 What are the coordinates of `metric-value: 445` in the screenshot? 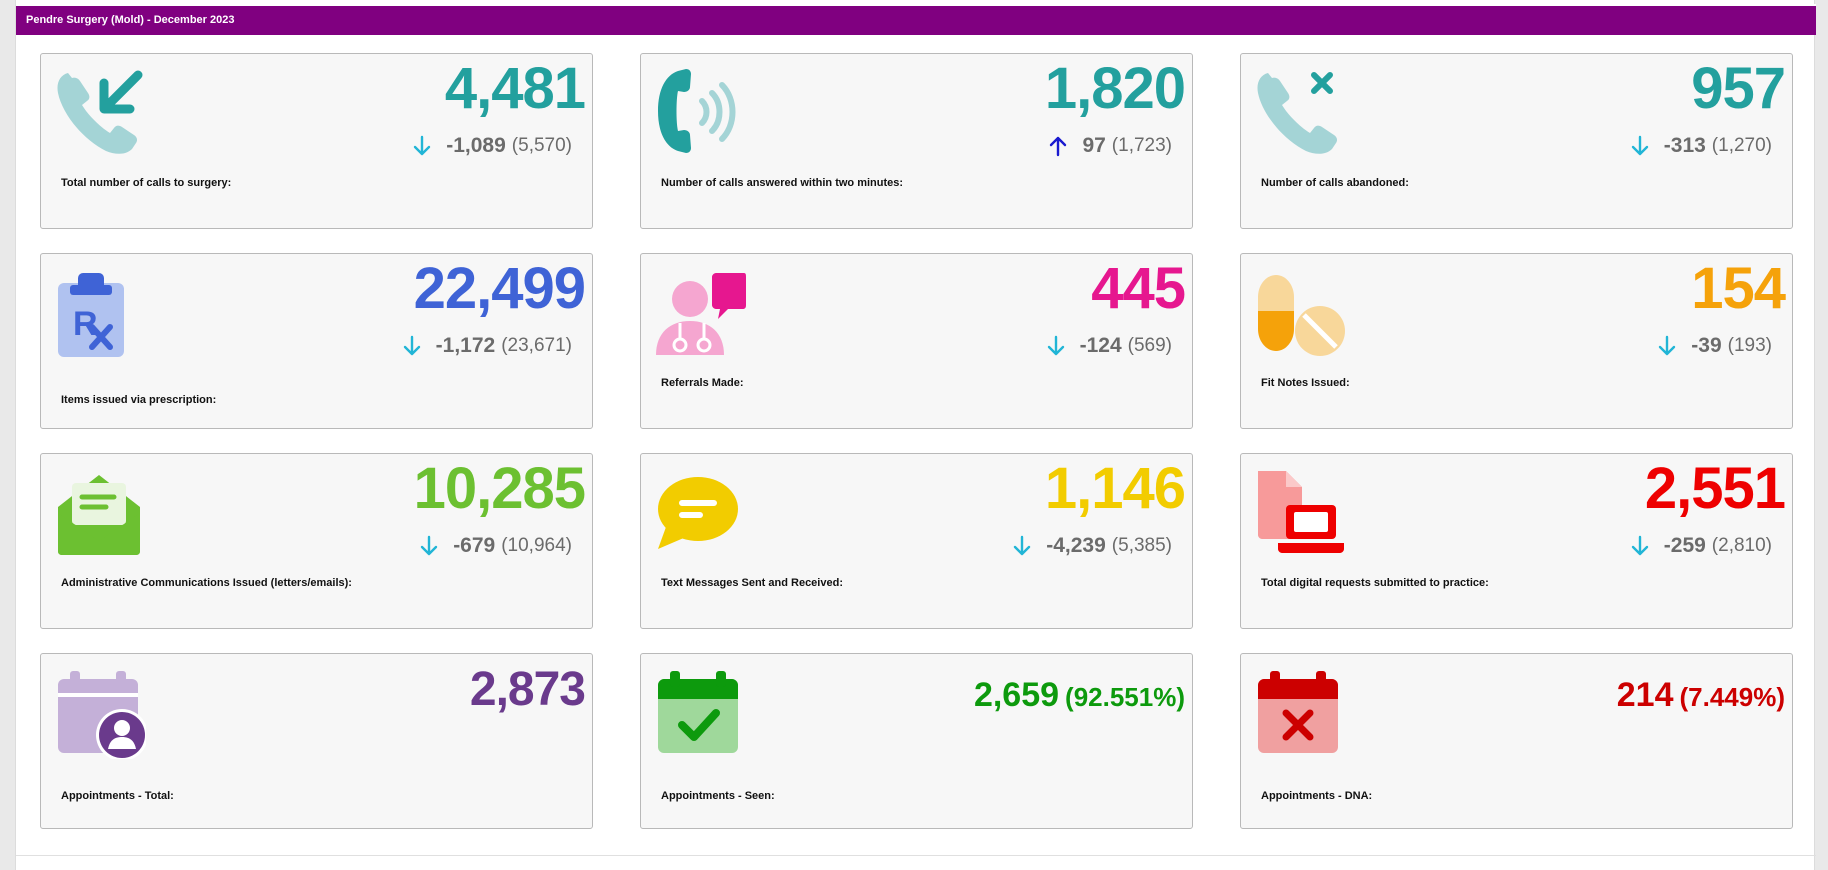 It's located at (1138, 288).